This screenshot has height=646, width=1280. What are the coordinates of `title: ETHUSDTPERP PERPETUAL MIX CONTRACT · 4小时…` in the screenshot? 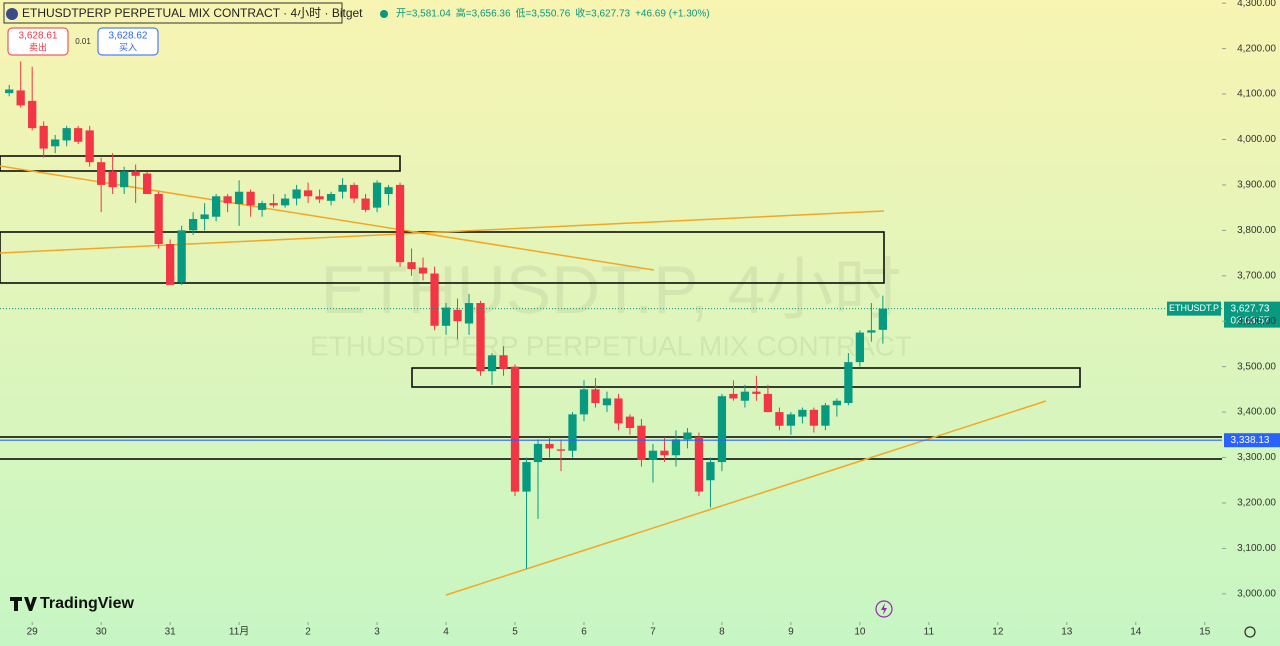 It's located at (192, 13).